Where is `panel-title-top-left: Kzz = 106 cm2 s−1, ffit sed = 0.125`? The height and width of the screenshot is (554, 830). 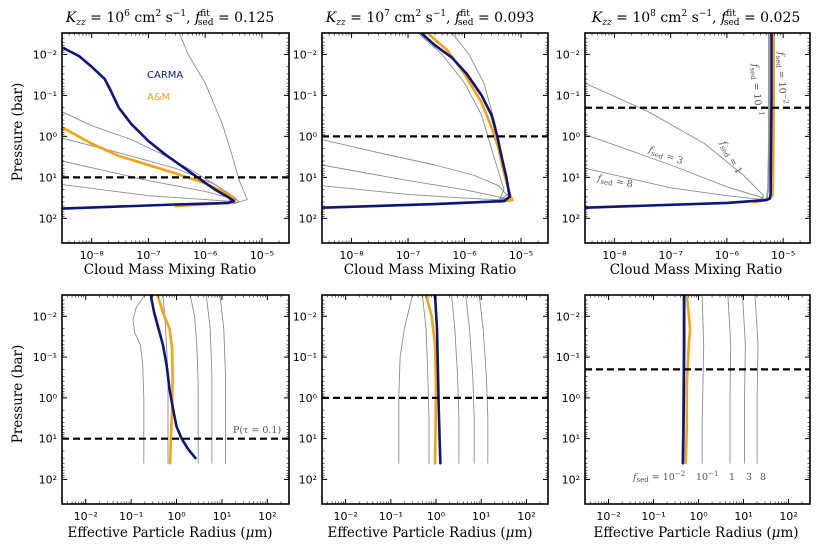
panel-title-top-left: Kzz = 106 cm2 s−1, ffit sed = 0.125 is located at coordinates (170, 18).